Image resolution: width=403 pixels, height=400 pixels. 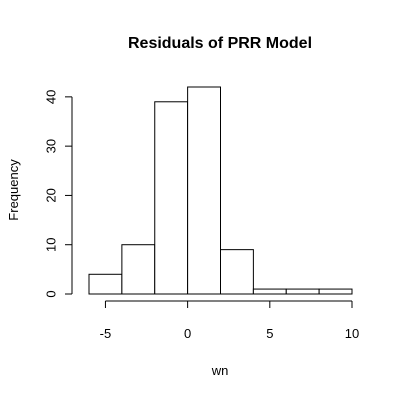 I want to click on x-tick-label: 10, so click(x=352, y=333).